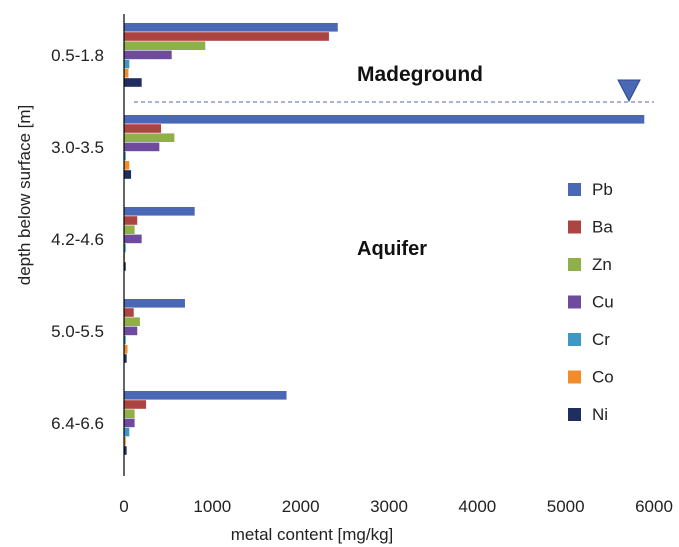  Describe the element at coordinates (312, 534) in the screenshot. I see `x-axis-label: metal content [mg/kg]` at that location.